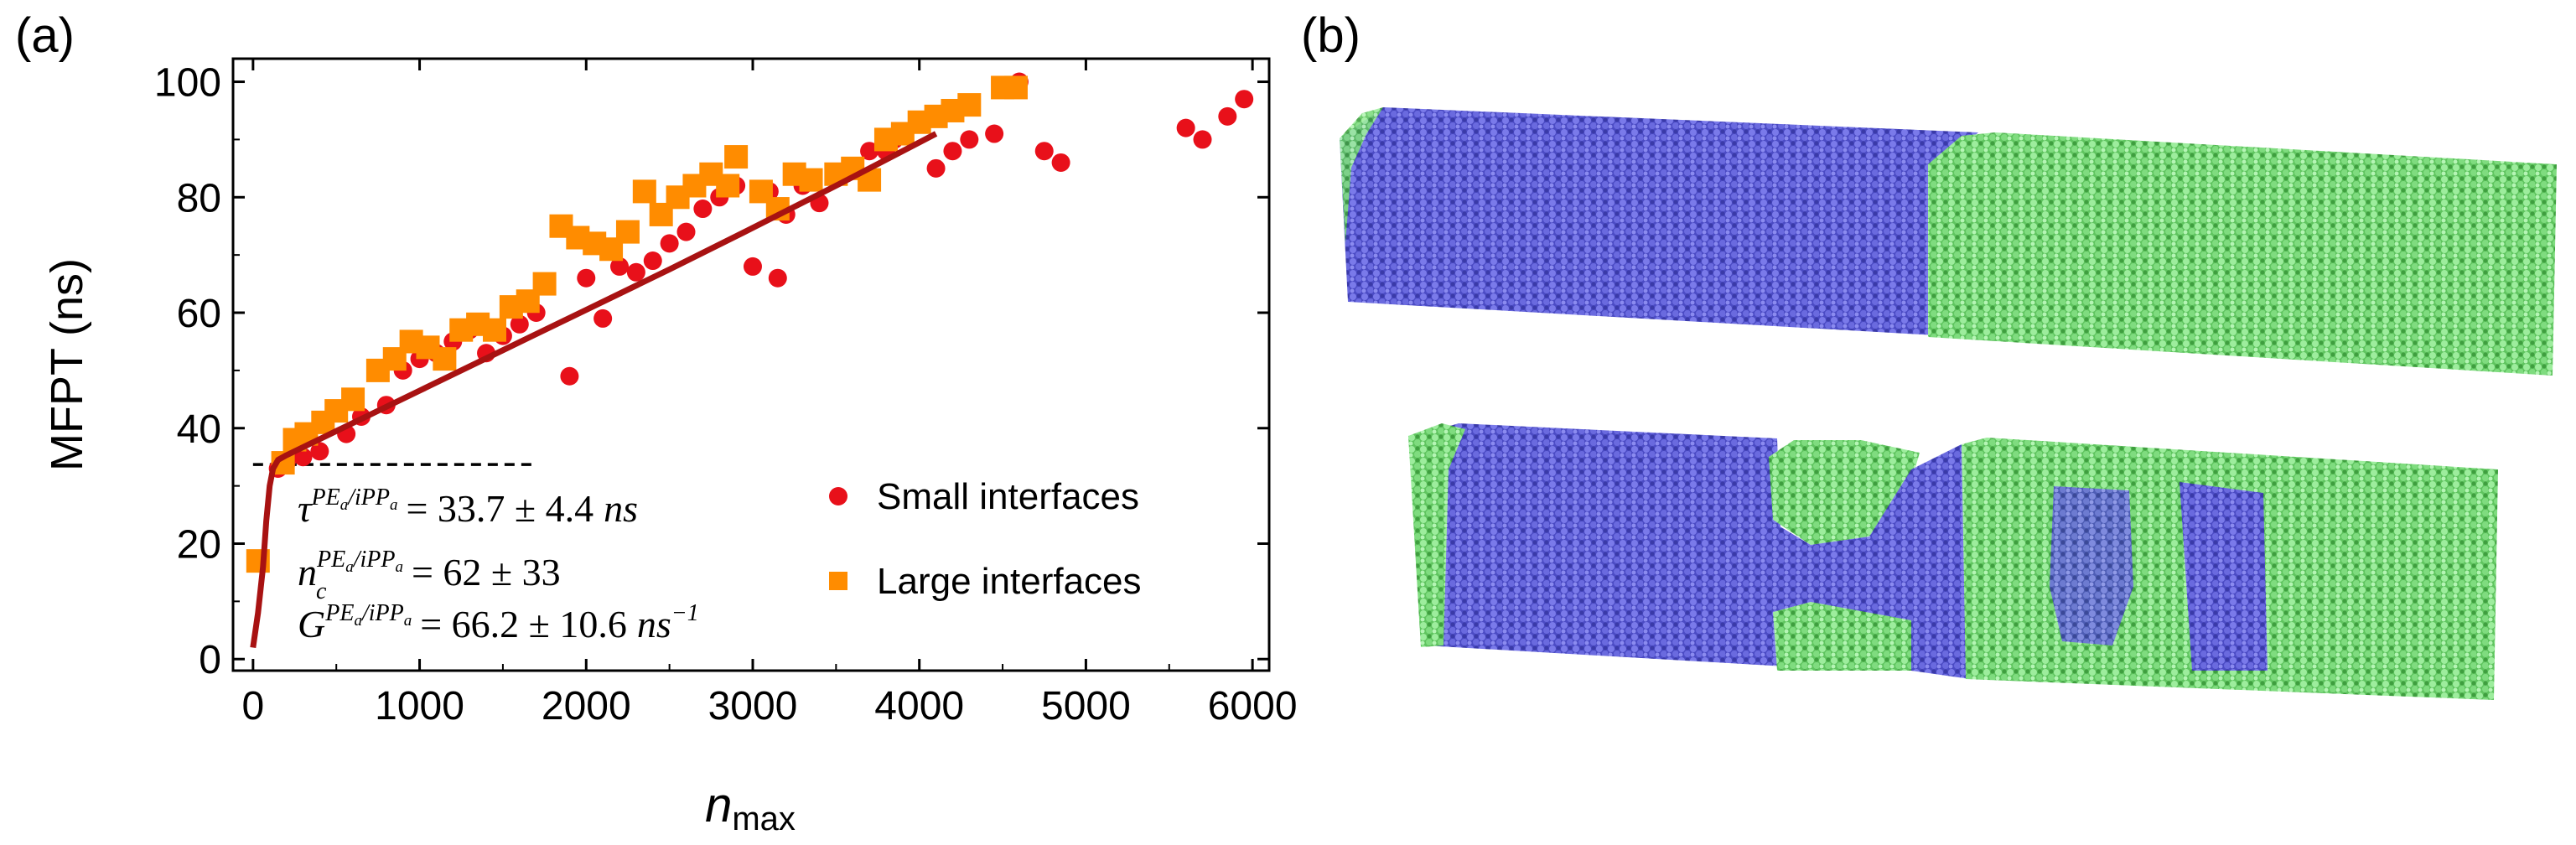  What do you see at coordinates (252, 706) in the screenshot?
I see `x-tick-label: 0` at bounding box center [252, 706].